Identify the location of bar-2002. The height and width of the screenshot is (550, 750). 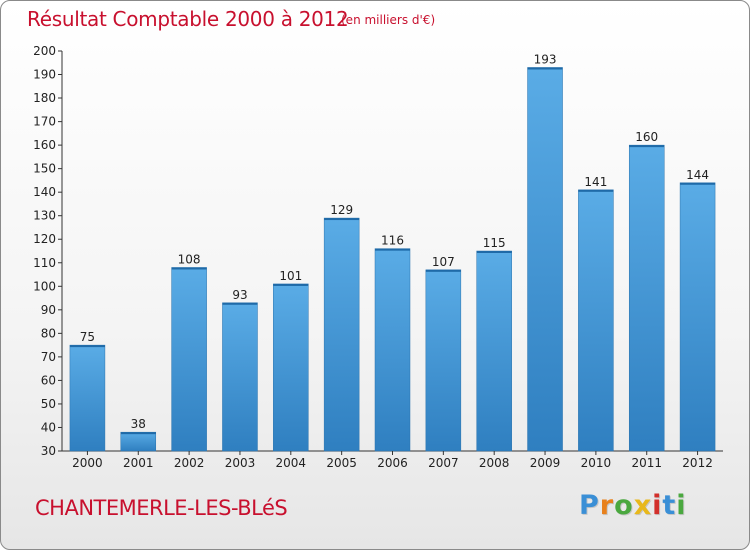
(189, 359).